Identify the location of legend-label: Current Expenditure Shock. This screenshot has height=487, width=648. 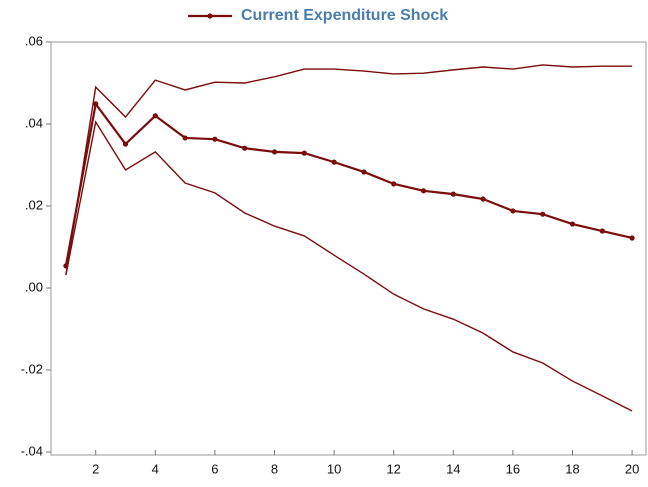
(344, 15).